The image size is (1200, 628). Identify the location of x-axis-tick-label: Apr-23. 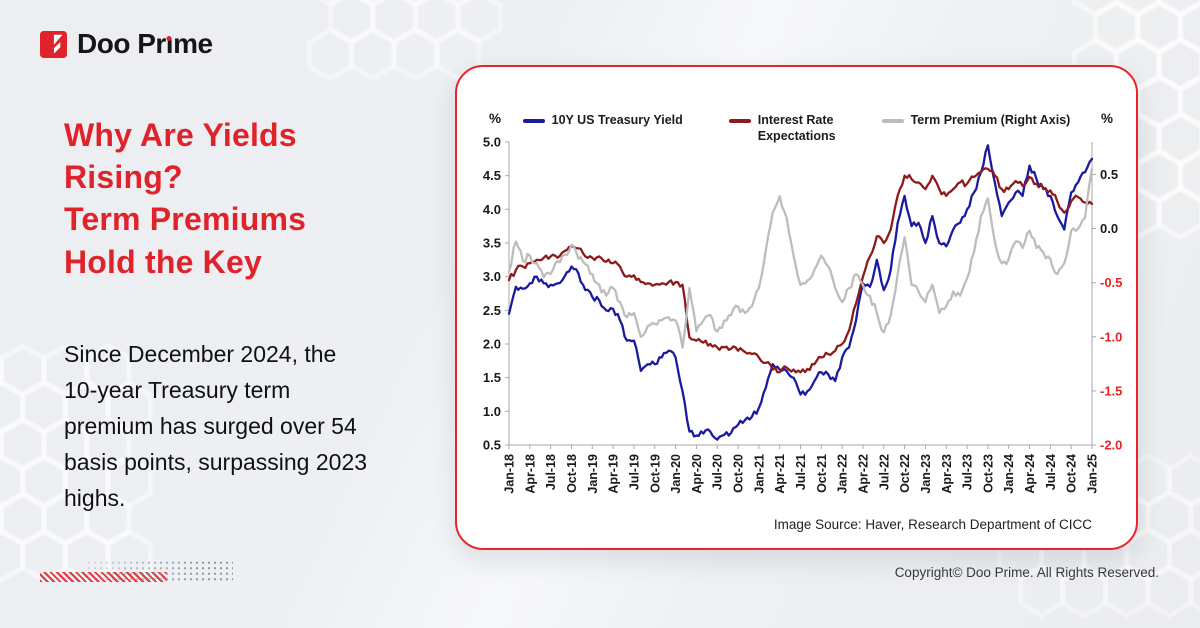
(947, 474).